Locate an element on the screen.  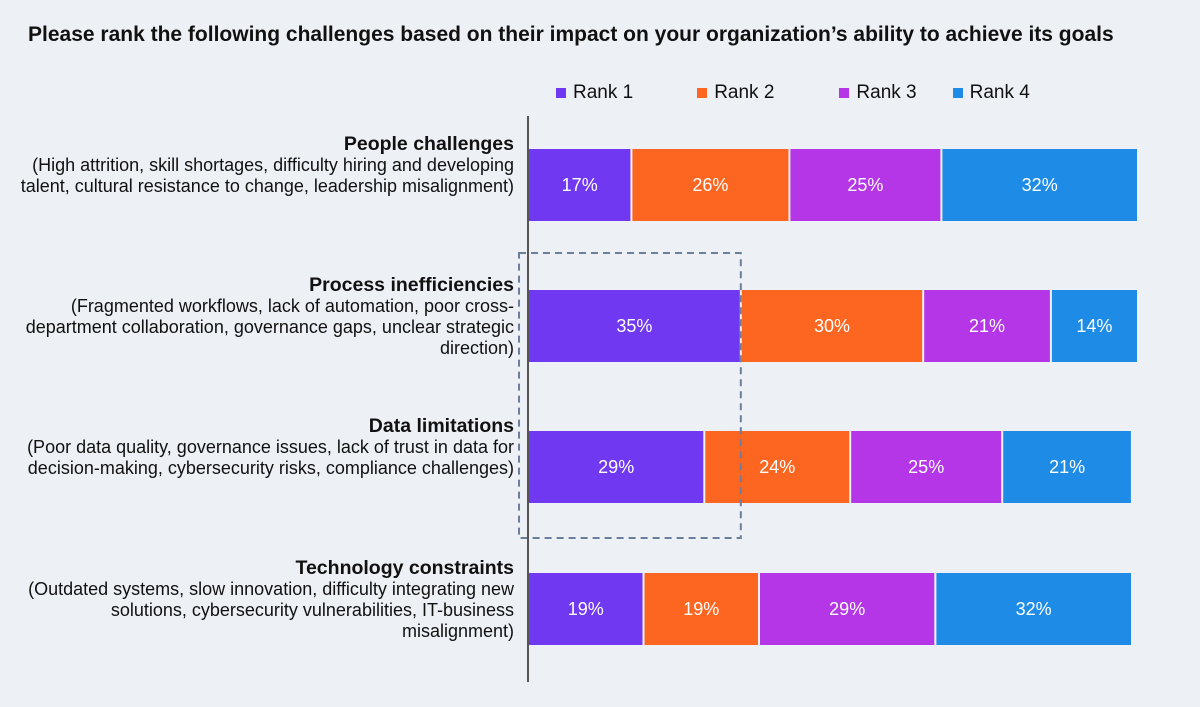
category-axis-line is located at coordinates (528, 399).